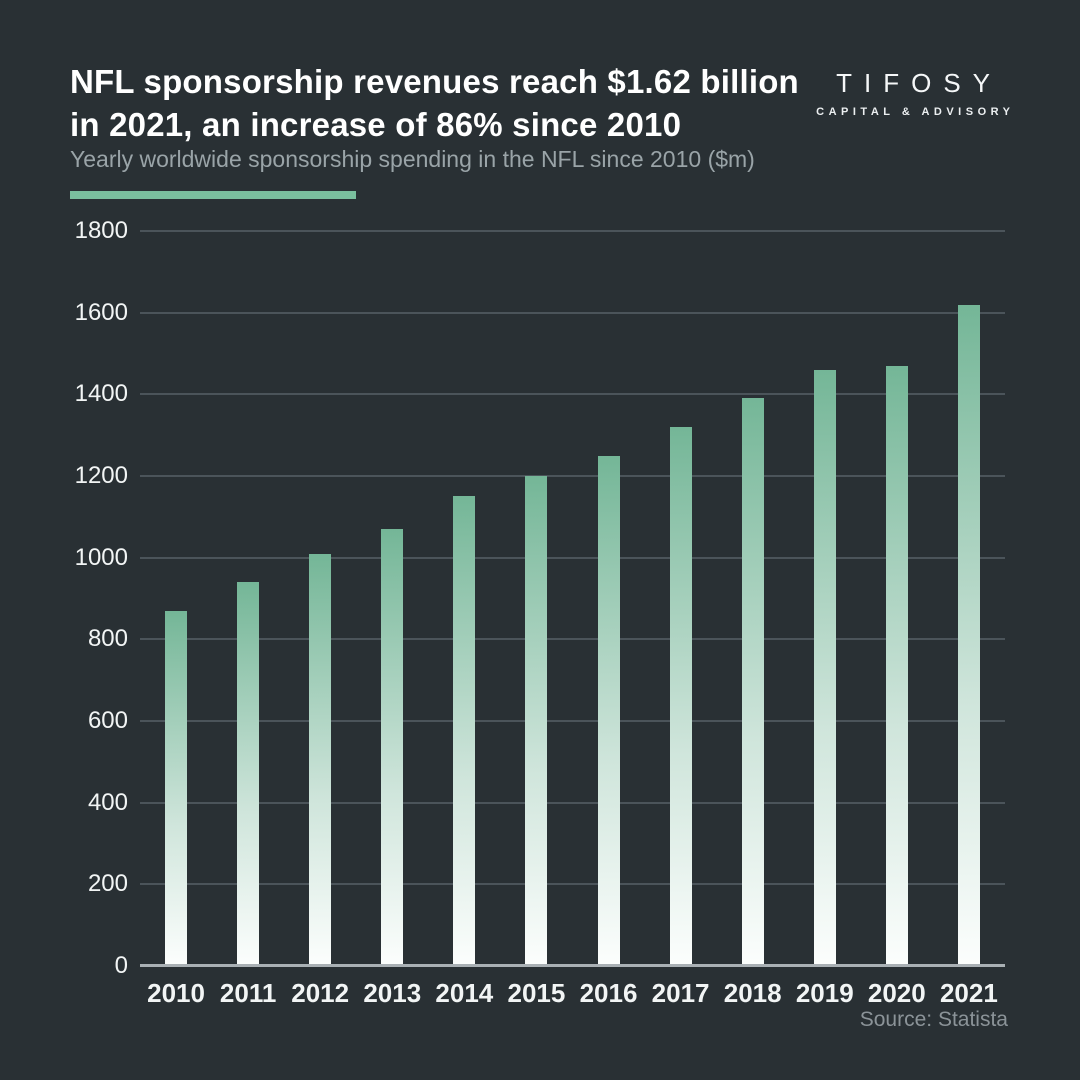  Describe the element at coordinates (176, 993) in the screenshot. I see `x-axis-tick-label: 2010` at that location.